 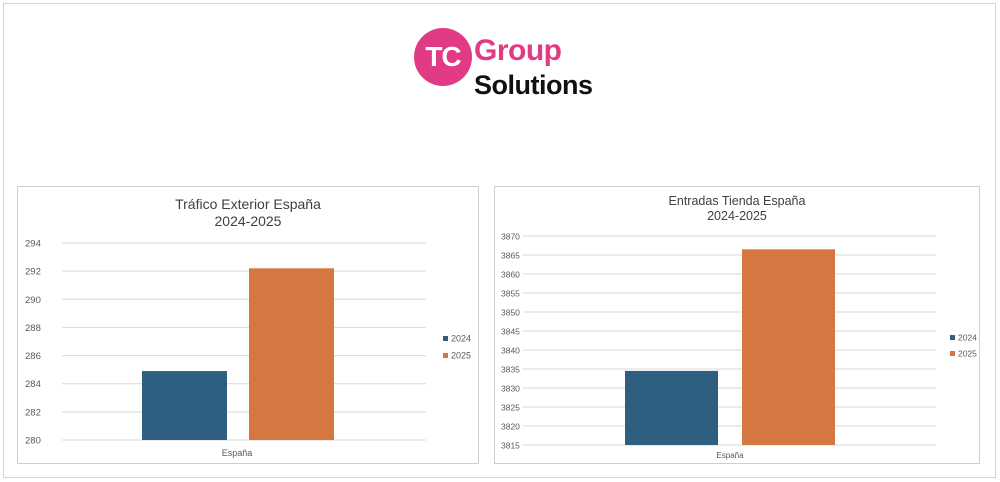 I want to click on y-tick-label: 3845, so click(x=510, y=332).